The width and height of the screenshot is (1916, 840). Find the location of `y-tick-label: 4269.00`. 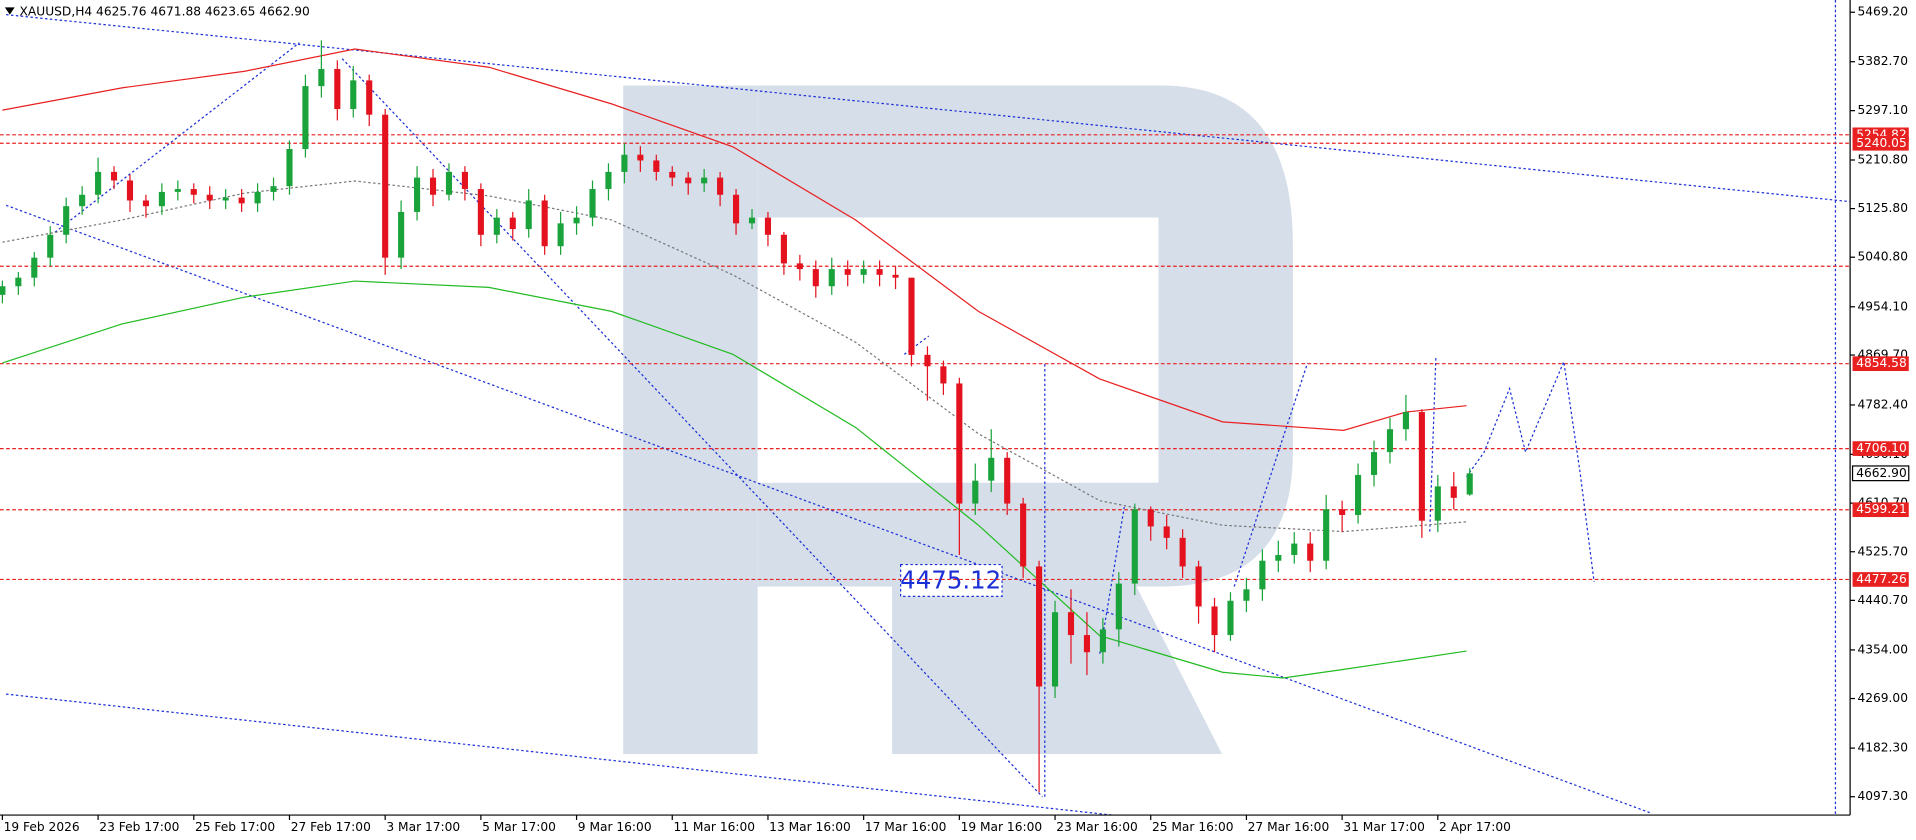

y-tick-label: 4269.00 is located at coordinates (1882, 698).